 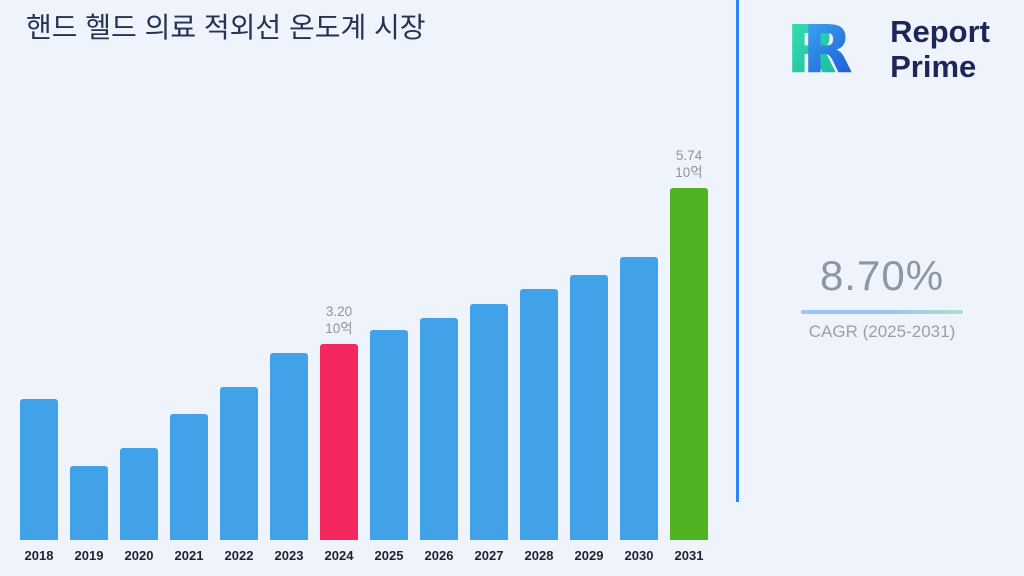 What do you see at coordinates (940, 32) in the screenshot?
I see `logo-text-report: Report` at bounding box center [940, 32].